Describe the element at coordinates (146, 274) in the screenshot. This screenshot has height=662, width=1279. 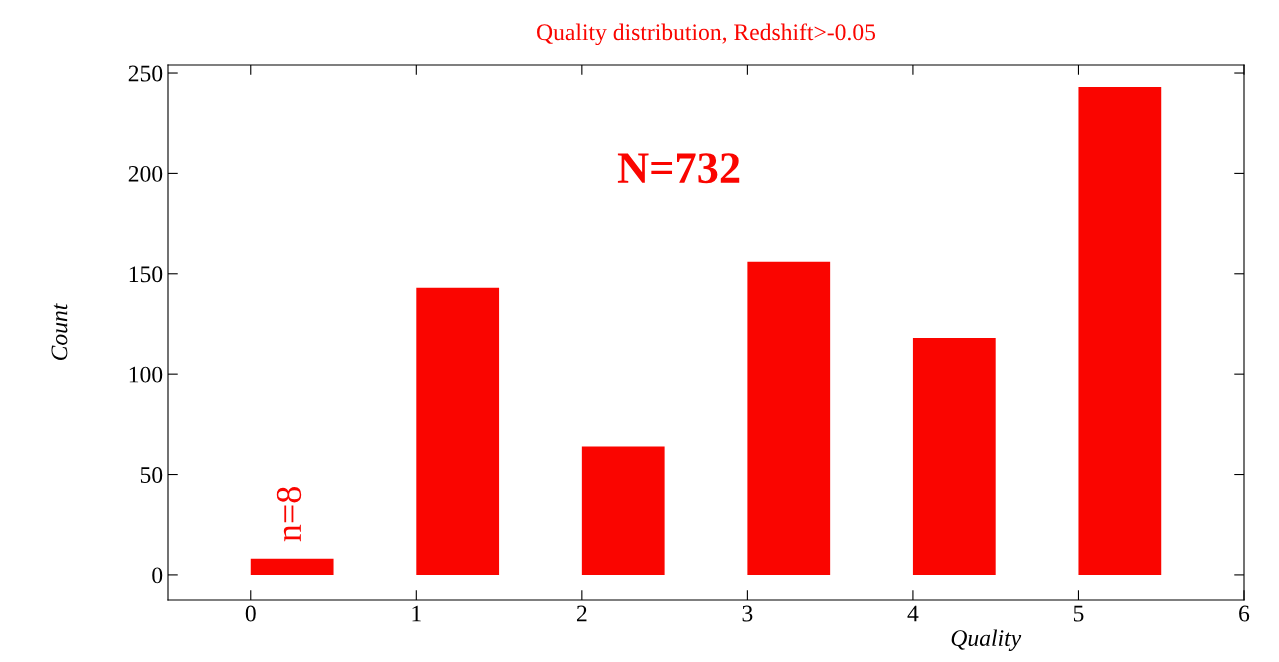
I see `y-tick-label: 150` at that location.